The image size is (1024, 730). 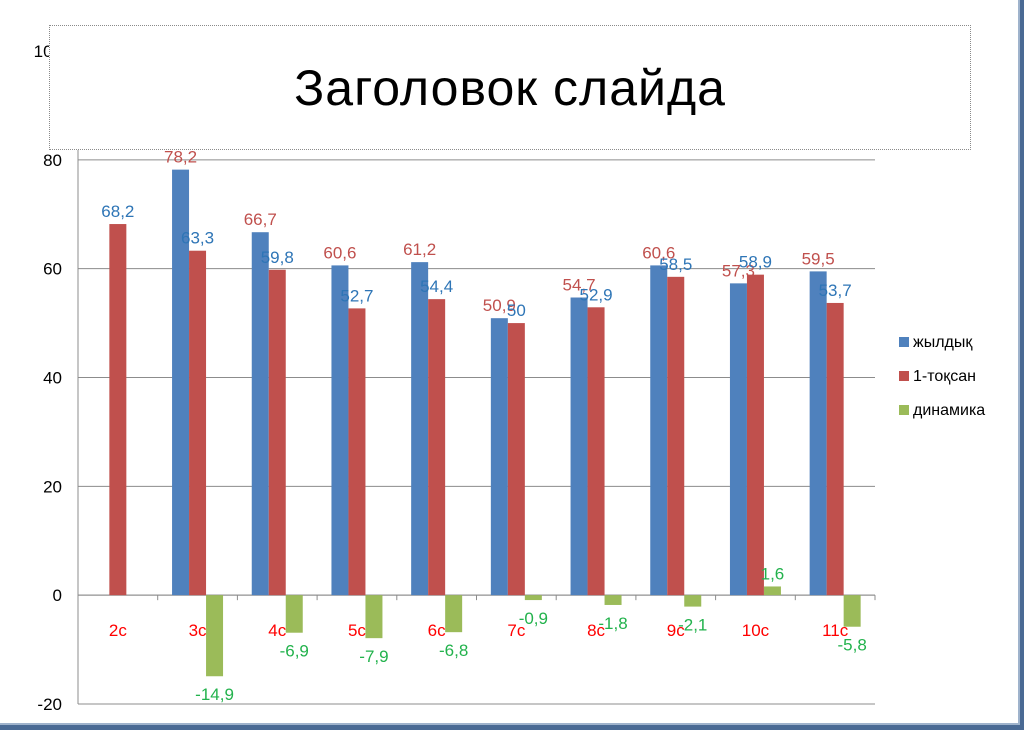 I want to click on data-label: 50,9, so click(x=499, y=305).